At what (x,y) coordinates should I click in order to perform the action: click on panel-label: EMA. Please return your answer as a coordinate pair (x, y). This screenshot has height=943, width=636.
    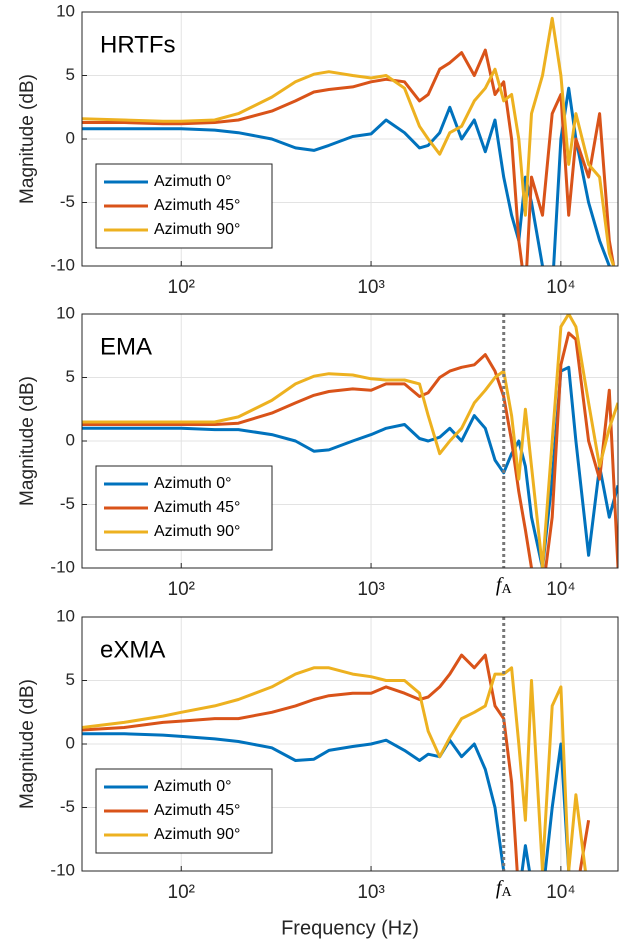
    Looking at the image, I should click on (126, 346).